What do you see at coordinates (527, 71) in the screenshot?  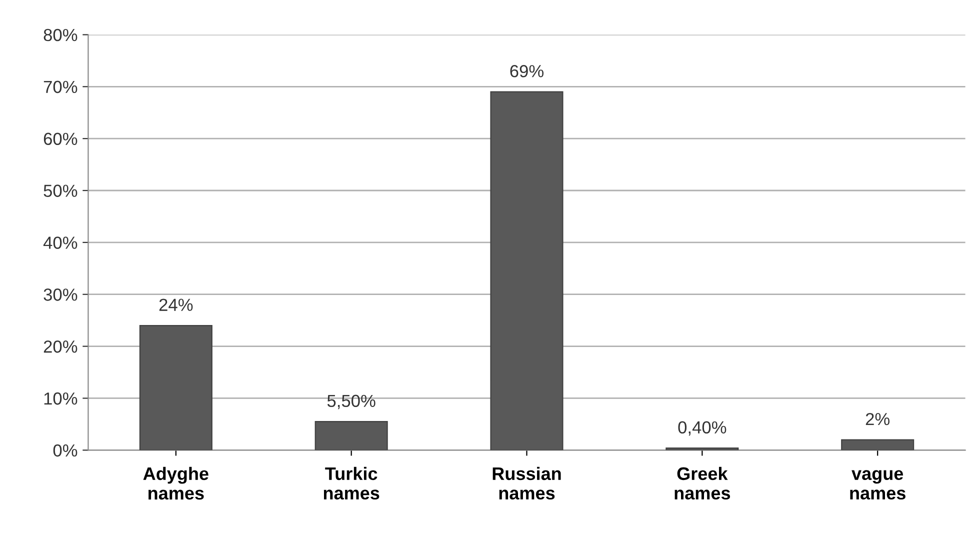 I see `data-label: 69%` at bounding box center [527, 71].